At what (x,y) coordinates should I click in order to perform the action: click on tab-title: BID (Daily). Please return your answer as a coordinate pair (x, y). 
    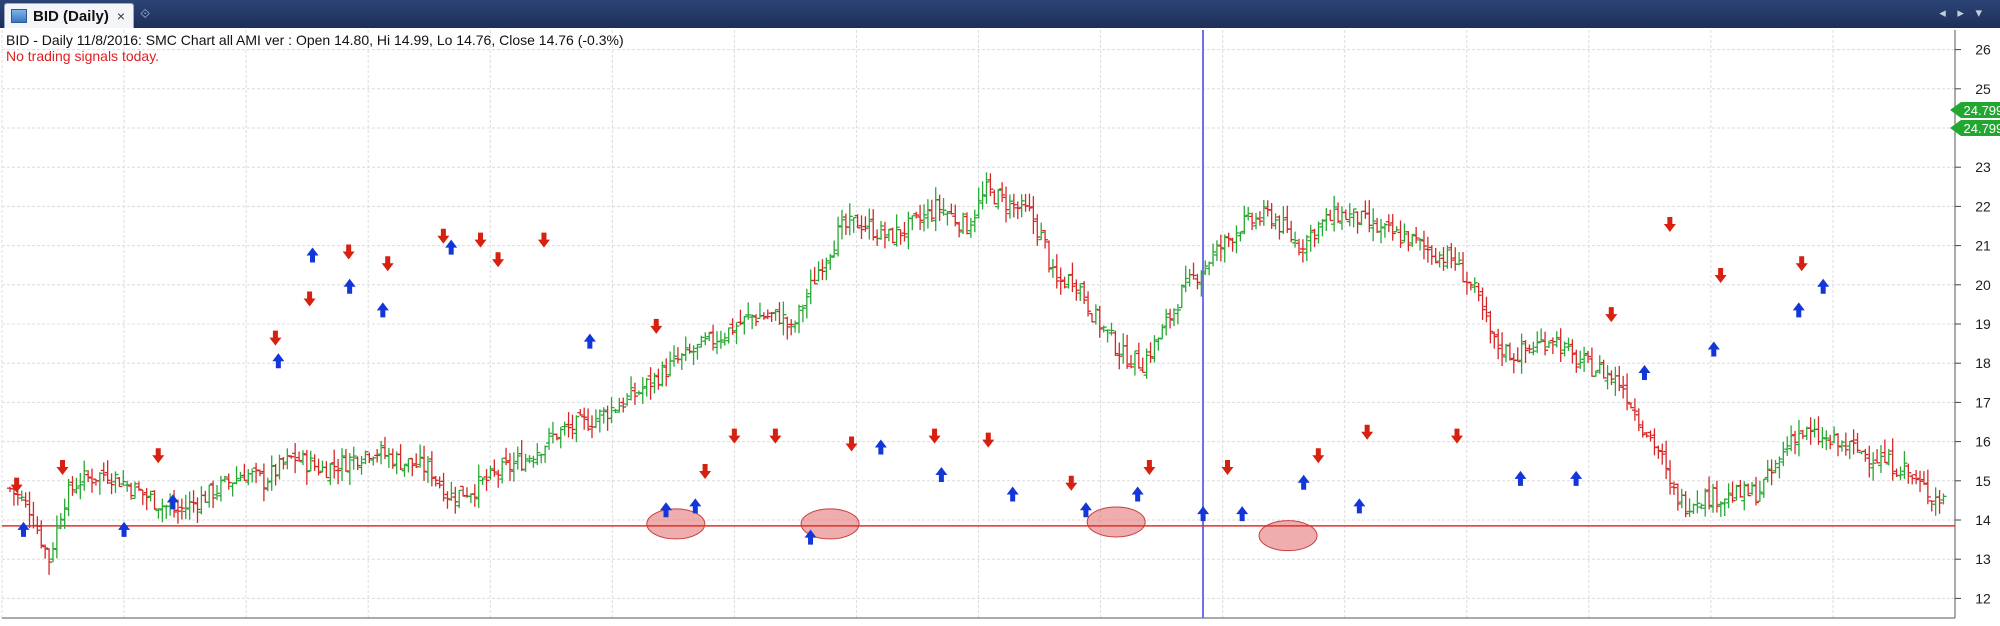
    Looking at the image, I should click on (71, 16).